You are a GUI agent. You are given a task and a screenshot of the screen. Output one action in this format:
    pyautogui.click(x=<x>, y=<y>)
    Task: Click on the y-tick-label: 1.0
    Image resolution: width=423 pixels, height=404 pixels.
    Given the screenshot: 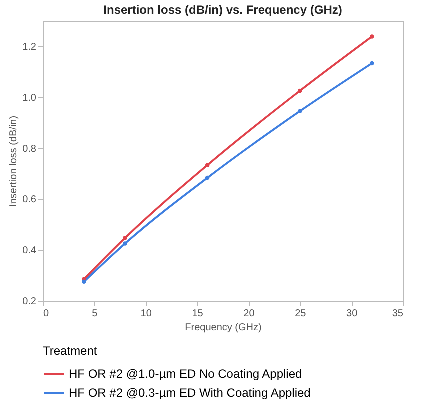 What is the action you would take?
    pyautogui.click(x=29, y=98)
    